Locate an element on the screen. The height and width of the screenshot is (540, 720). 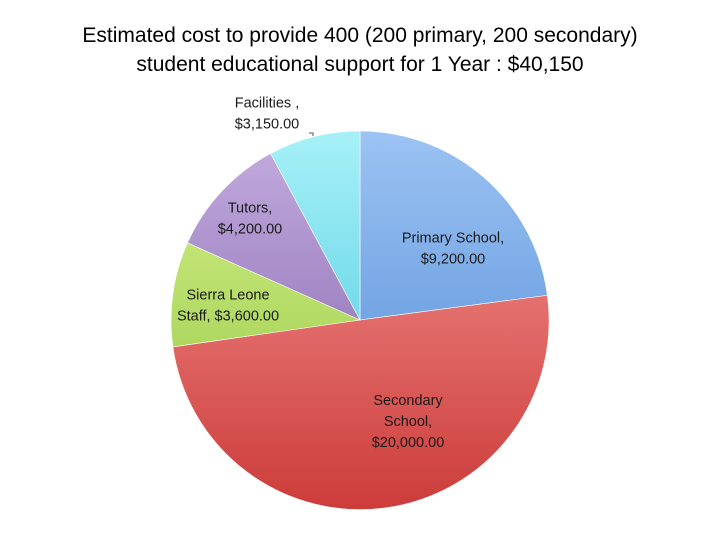
slice-label-line: Staff, $3,600.00 is located at coordinates (228, 317).